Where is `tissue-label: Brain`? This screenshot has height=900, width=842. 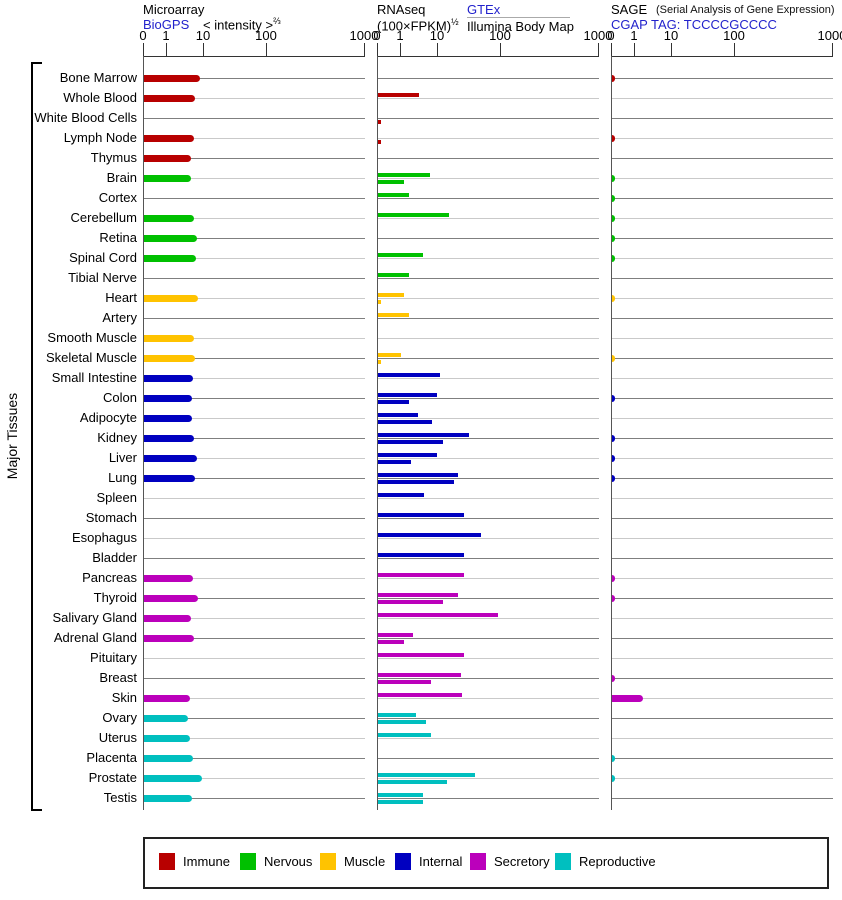
tissue-label: Brain is located at coordinates (121, 177).